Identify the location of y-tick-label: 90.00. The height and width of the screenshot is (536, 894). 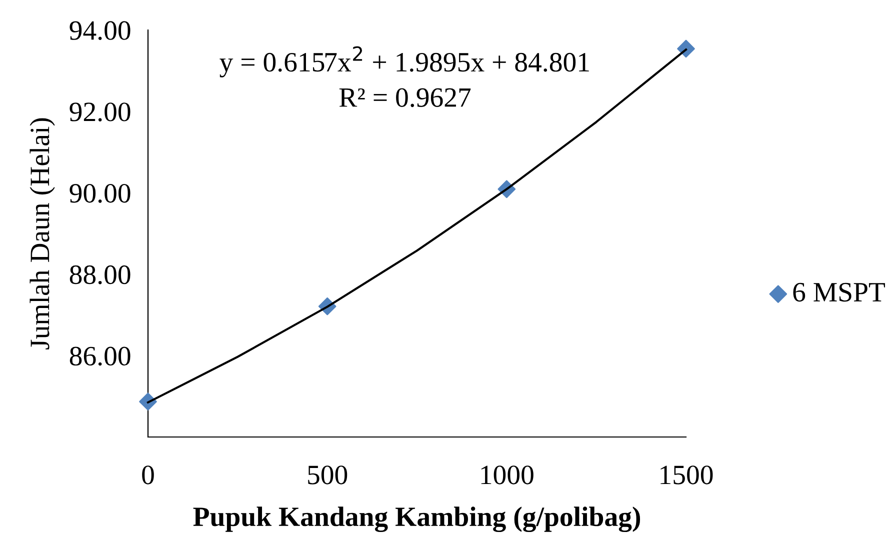
(100, 193).